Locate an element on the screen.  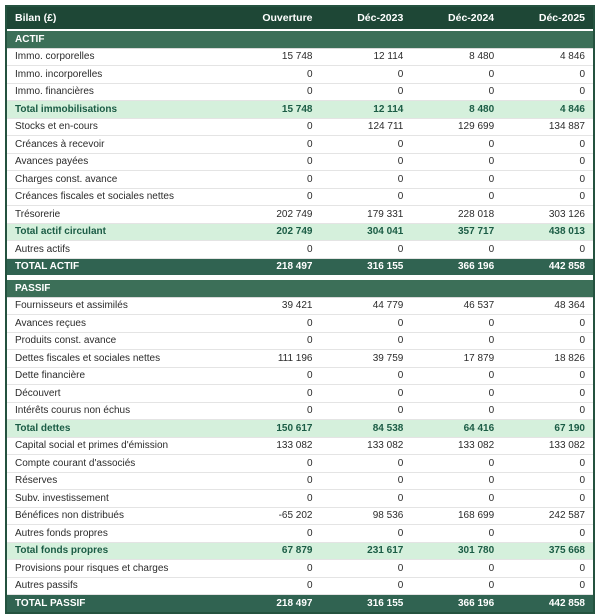
row-label: Total fonds propres is located at coordinates (118, 551).